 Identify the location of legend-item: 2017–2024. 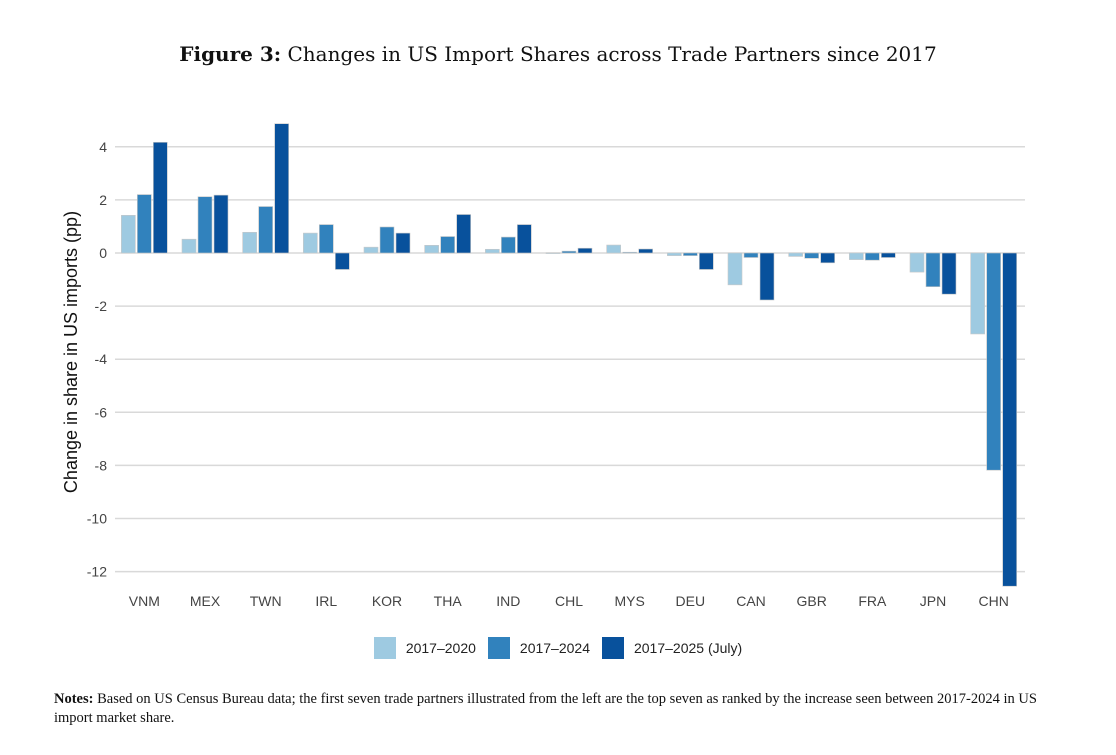
(538, 648).